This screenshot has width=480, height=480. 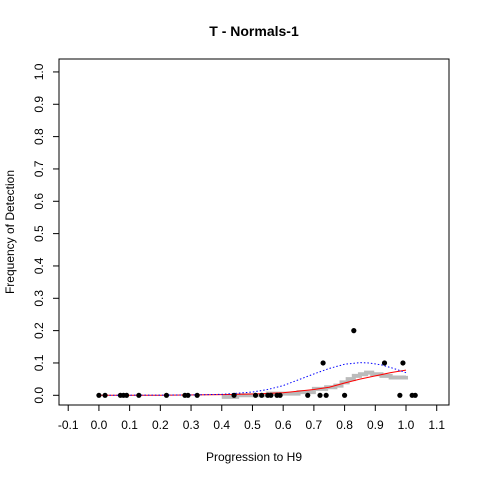 I want to click on y-axis-label: Frequency of Detection, so click(x=10, y=232).